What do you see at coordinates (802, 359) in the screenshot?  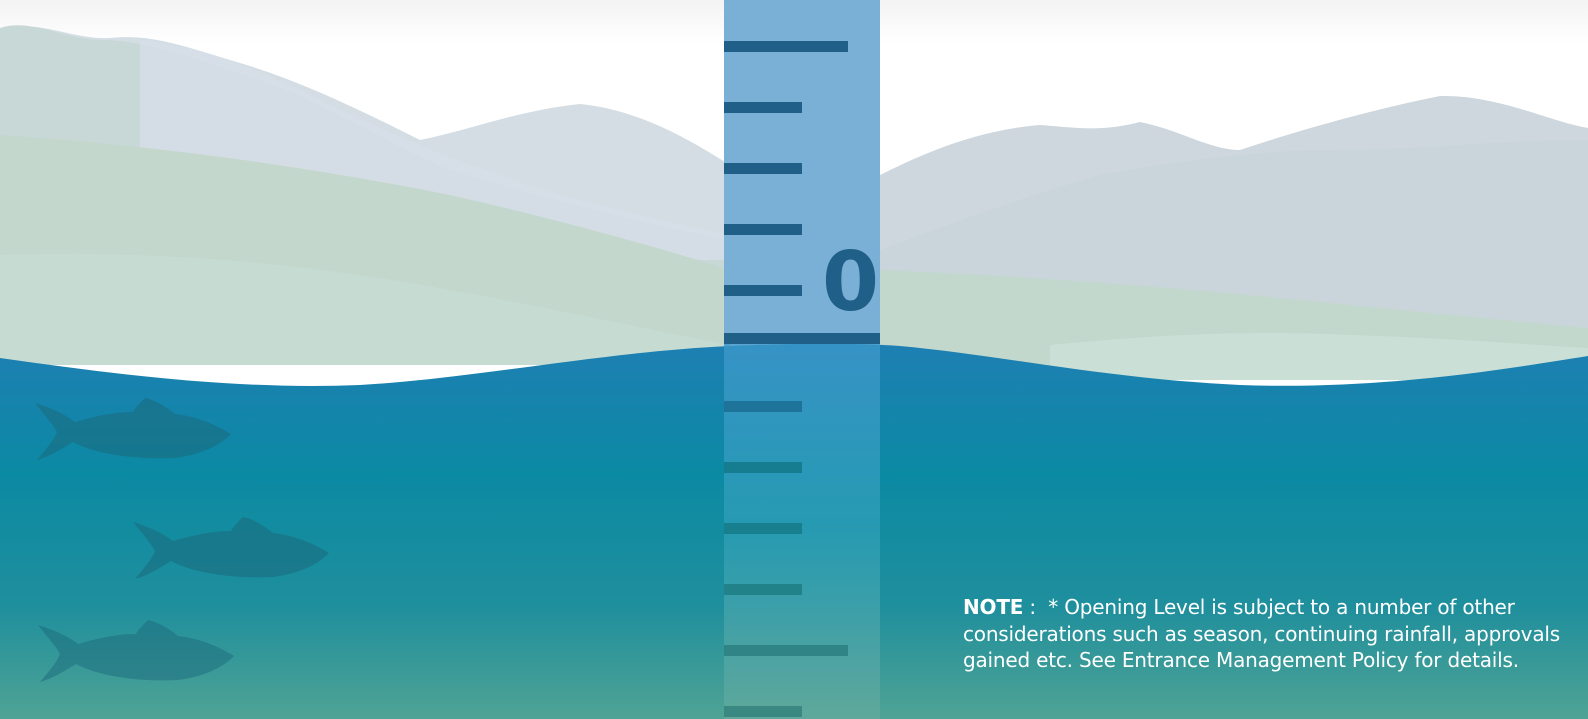 I see `water-level-gauge` at bounding box center [802, 359].